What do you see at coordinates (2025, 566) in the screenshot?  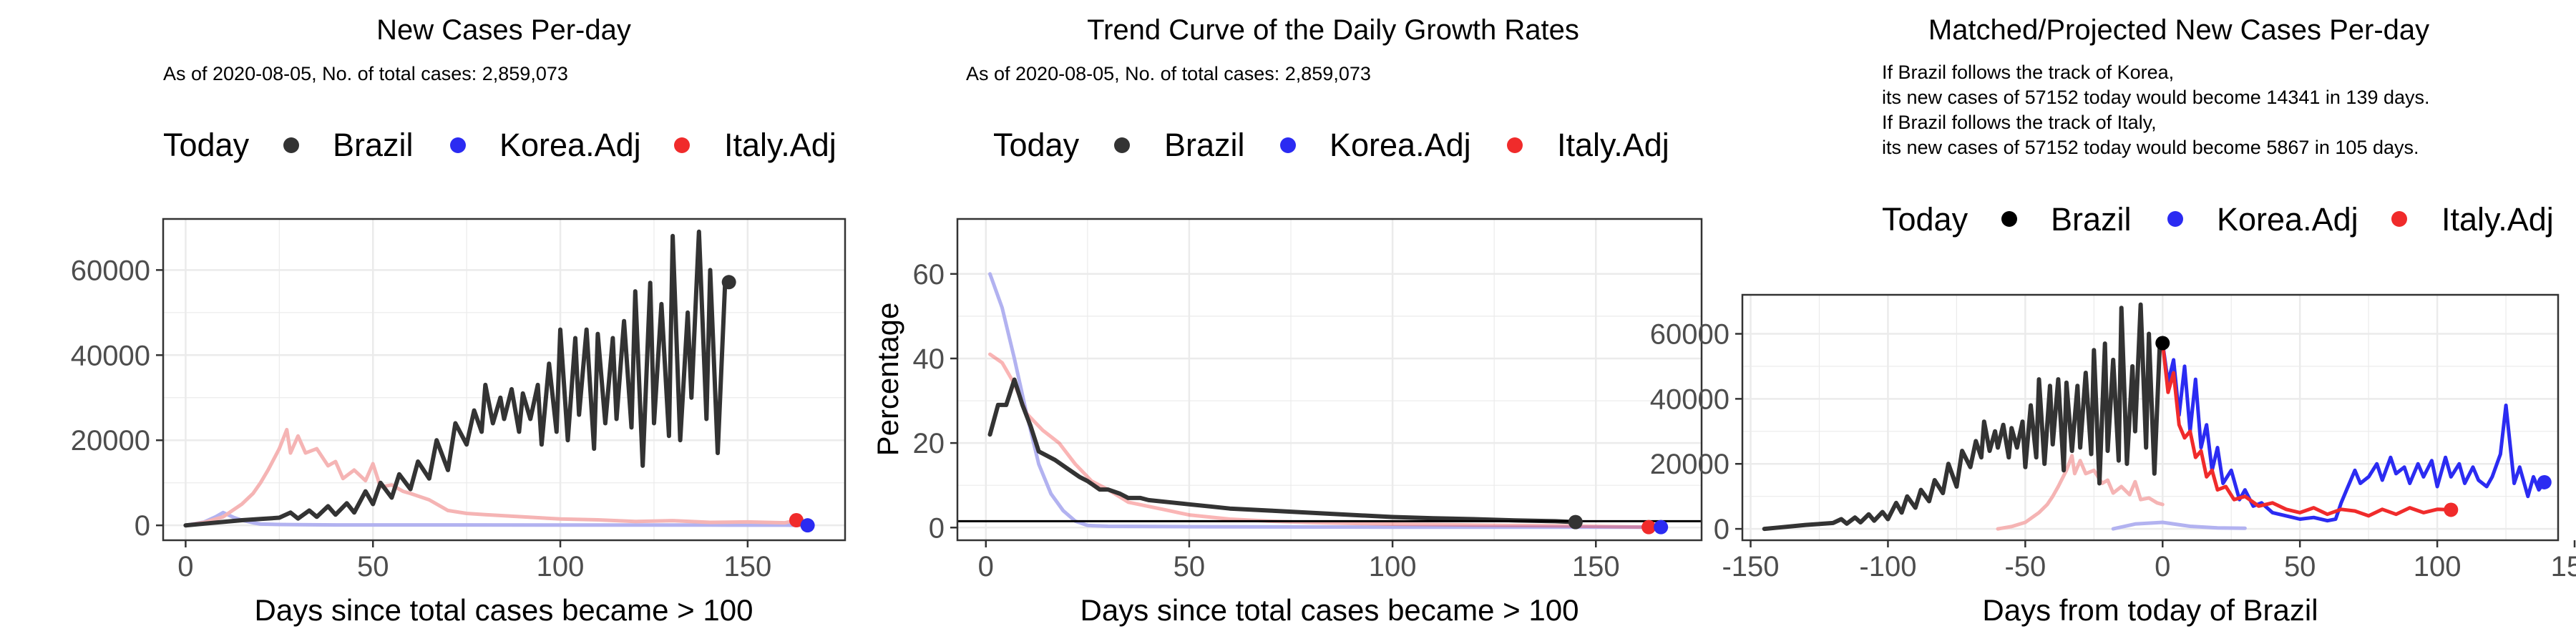 I see `x-tick-label: -50` at bounding box center [2025, 566].